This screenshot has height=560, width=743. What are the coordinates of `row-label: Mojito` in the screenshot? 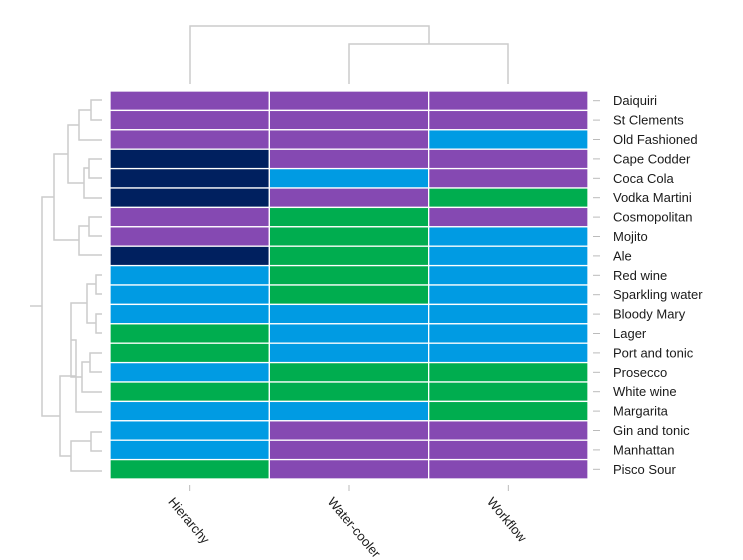 It's located at (630, 236).